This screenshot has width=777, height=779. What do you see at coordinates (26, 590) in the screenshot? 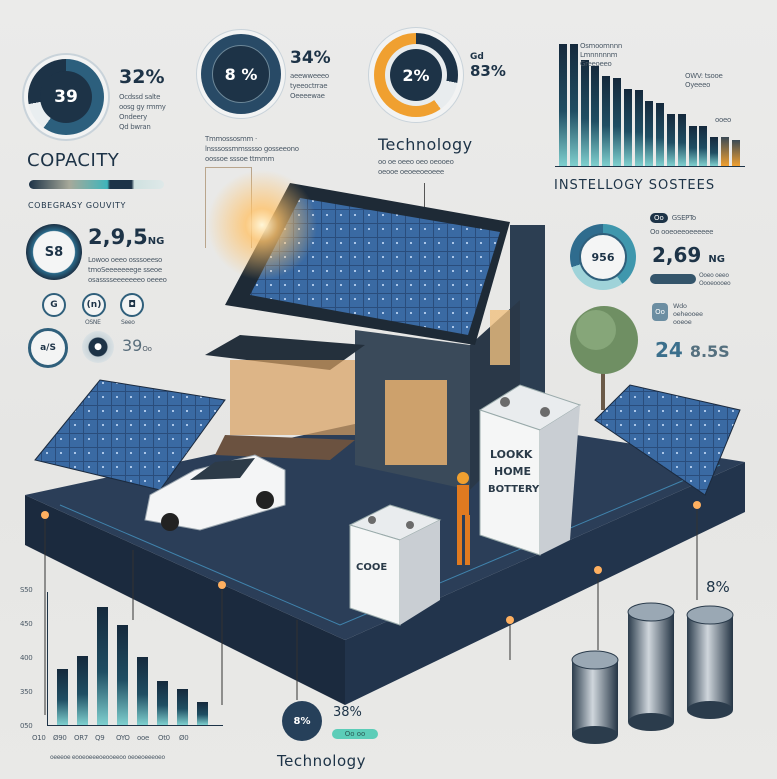
I see `y-tick: S50` at bounding box center [26, 590].